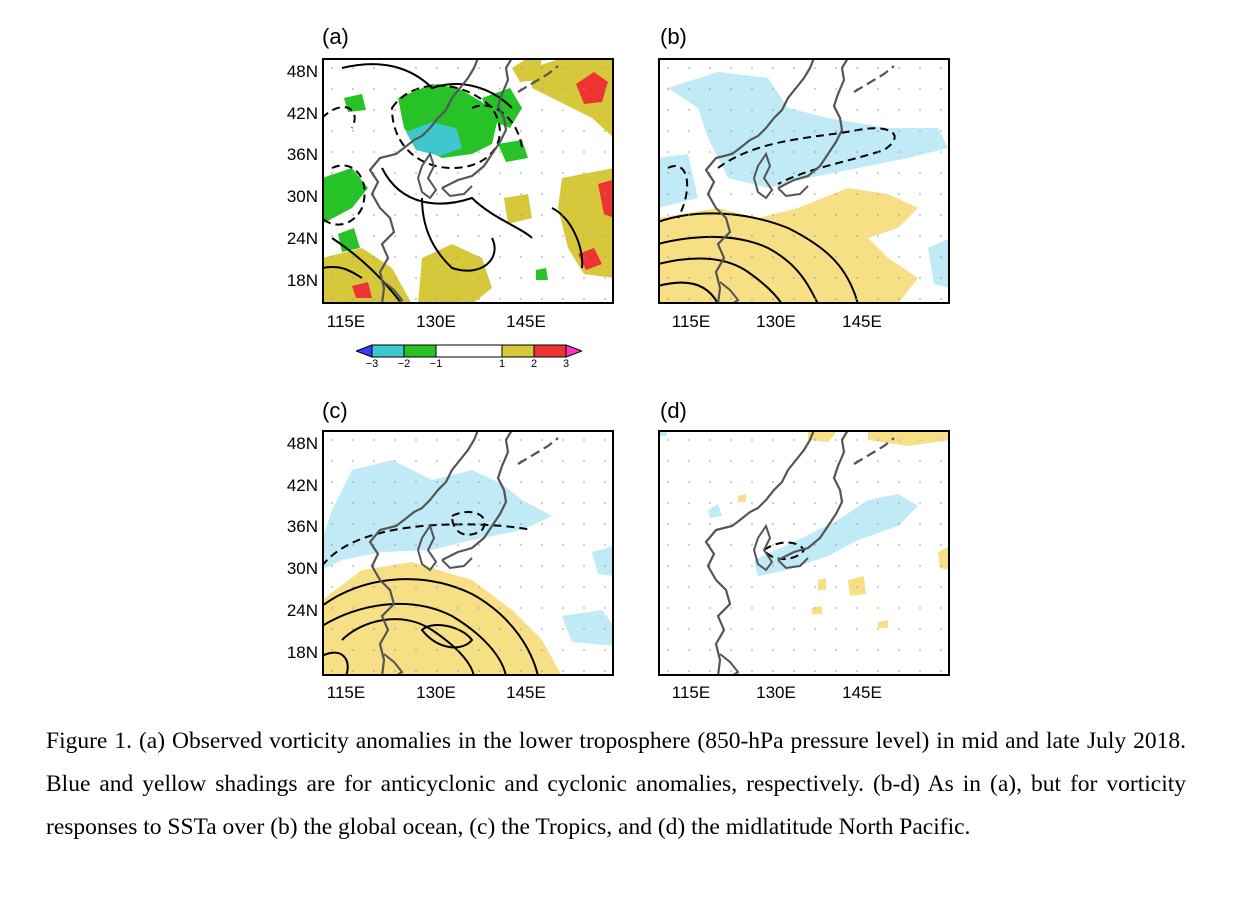  Describe the element at coordinates (804, 181) in the screenshot. I see `map-panel-b` at that location.